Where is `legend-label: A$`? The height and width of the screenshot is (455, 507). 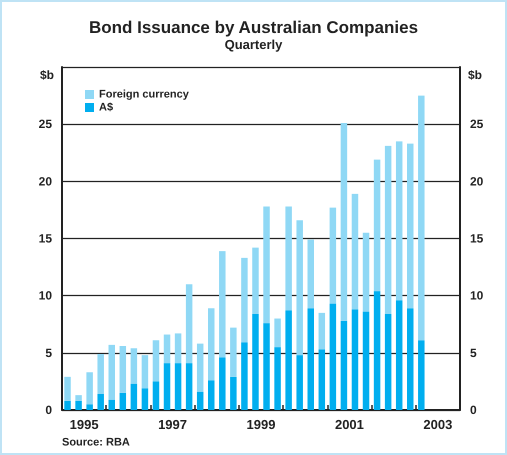
legend-label: A$ is located at coordinates (106, 108).